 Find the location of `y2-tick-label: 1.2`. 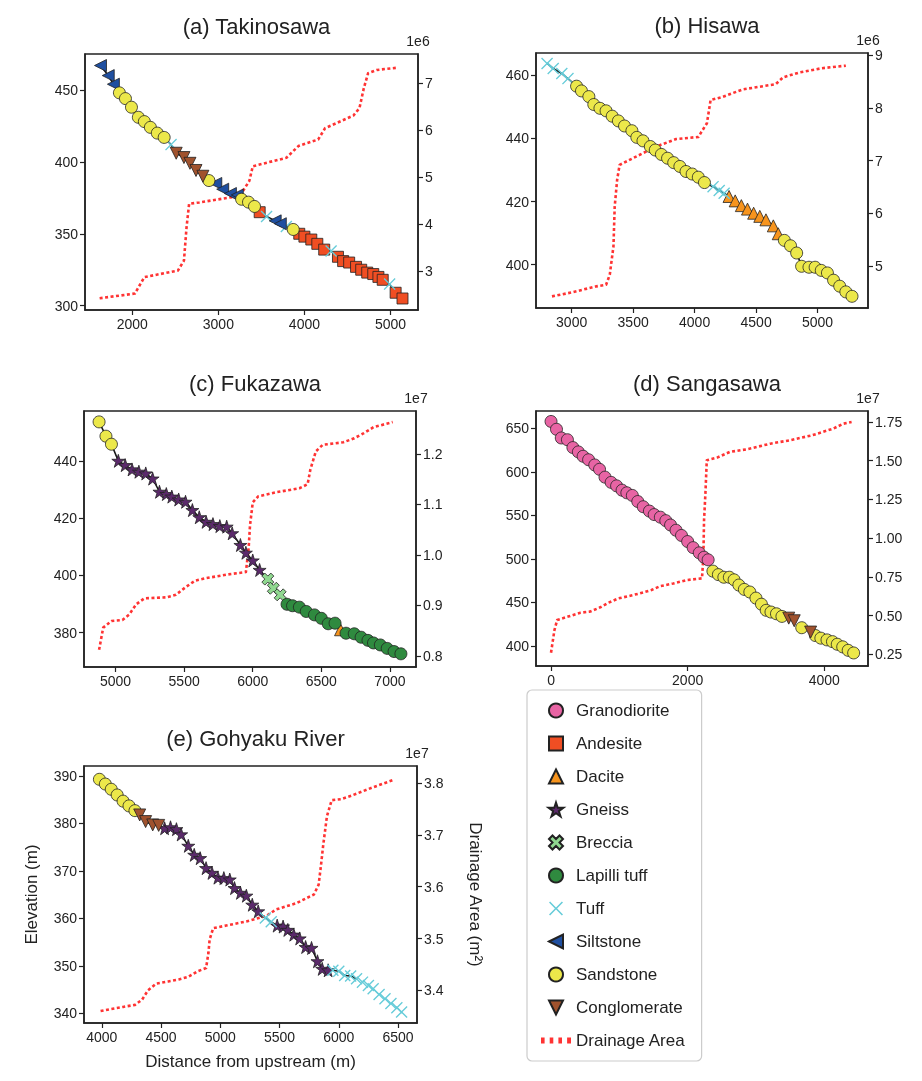

y2-tick-label: 1.2 is located at coordinates (433, 453).